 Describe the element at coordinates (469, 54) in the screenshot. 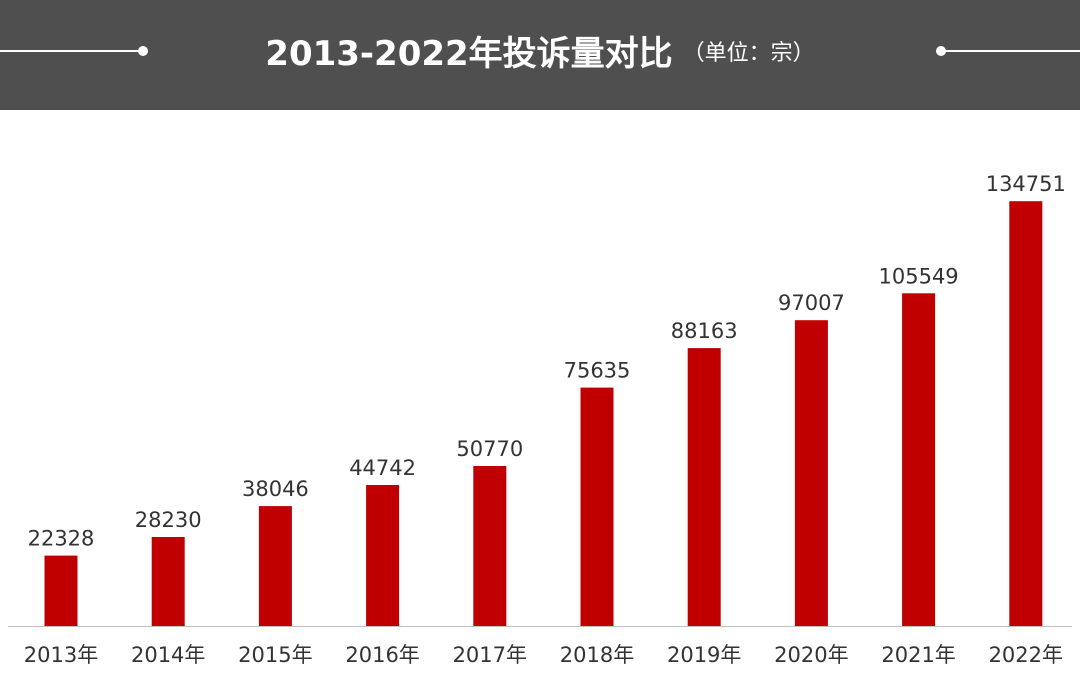

I see `chart-title: 2013-2022年投诉量对比` at that location.